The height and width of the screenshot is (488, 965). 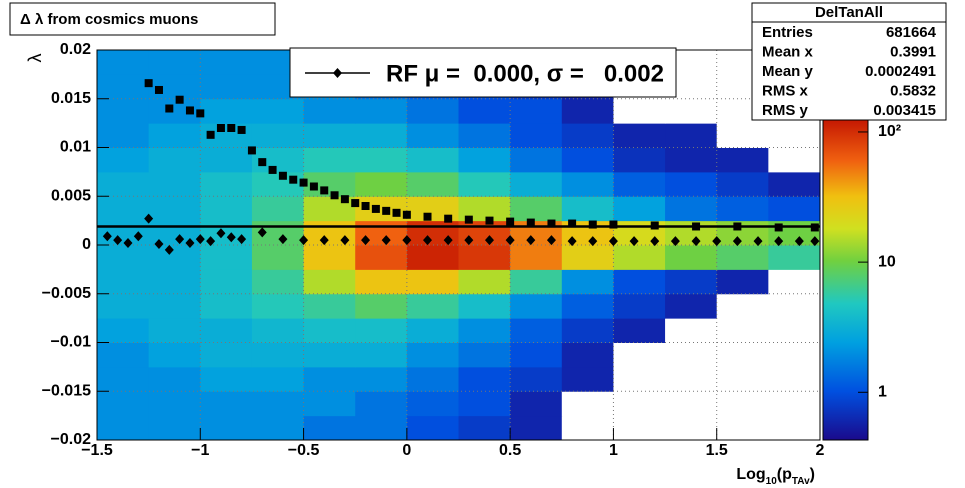 What do you see at coordinates (849, 12) in the screenshot?
I see `stats-title: DelTanAll` at bounding box center [849, 12].